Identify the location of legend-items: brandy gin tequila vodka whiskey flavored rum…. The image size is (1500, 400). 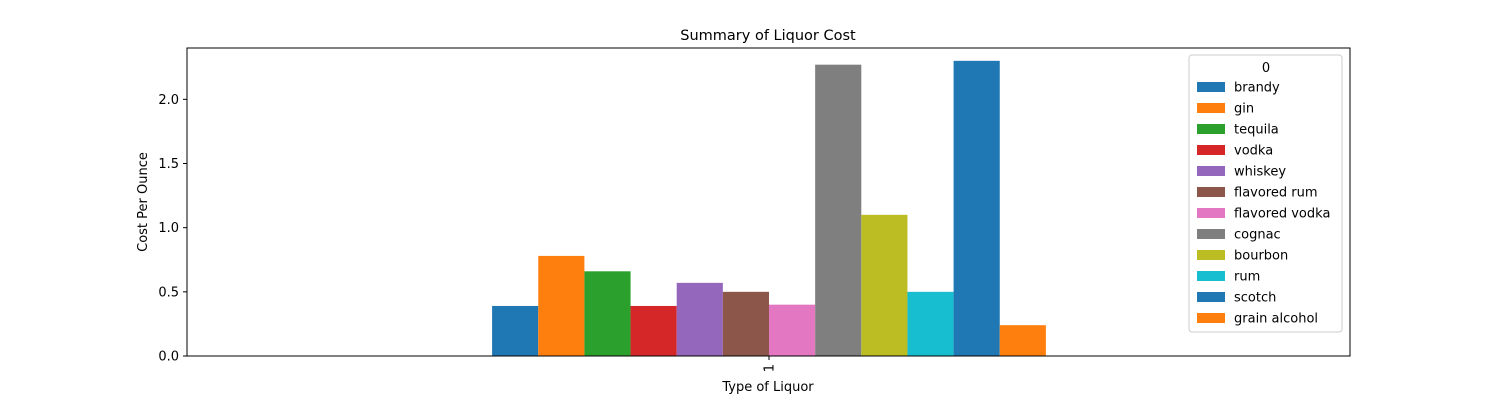
(1263, 204).